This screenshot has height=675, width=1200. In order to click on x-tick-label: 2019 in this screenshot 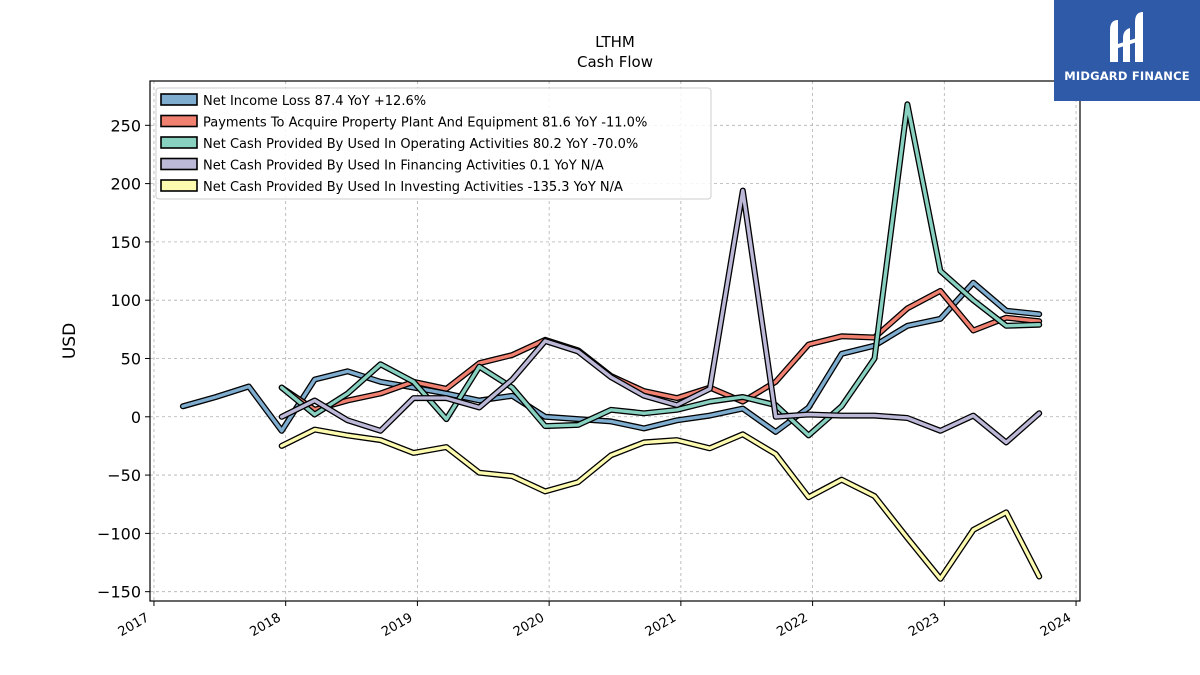, I will do `click(397, 625)`.